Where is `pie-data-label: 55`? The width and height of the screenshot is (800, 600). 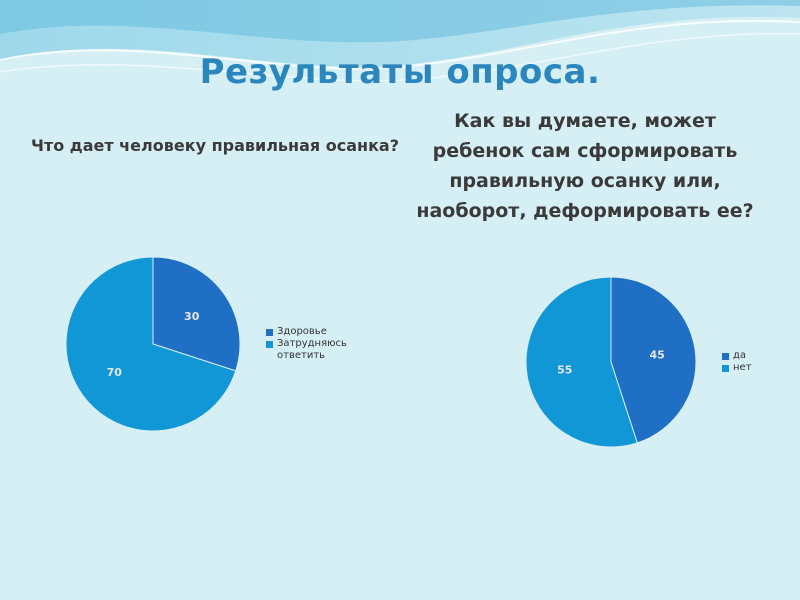
pie-data-label: 55 is located at coordinates (564, 369).